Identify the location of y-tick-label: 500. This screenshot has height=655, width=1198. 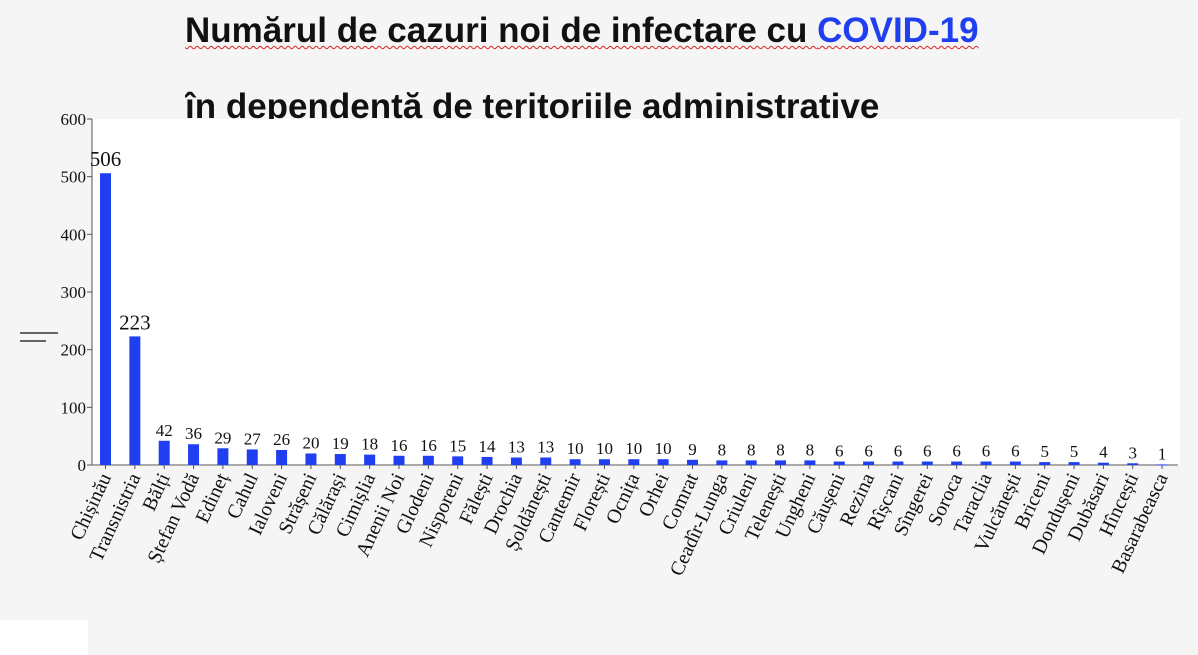
(74, 177).